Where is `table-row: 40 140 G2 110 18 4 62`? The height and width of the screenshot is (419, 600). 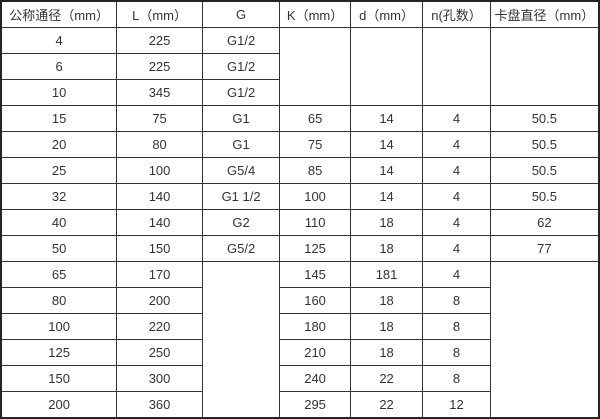
table-row: 40 140 G2 110 18 4 62 is located at coordinates (300, 222).